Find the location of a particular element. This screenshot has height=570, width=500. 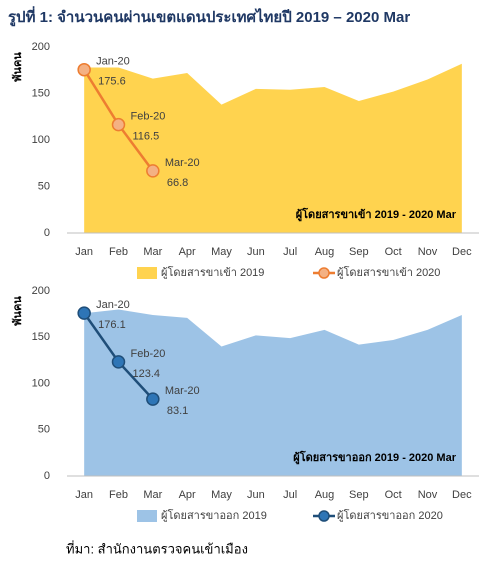

legend-label: ผู้โดยสารขาเข้า 2019 is located at coordinates (212, 272).